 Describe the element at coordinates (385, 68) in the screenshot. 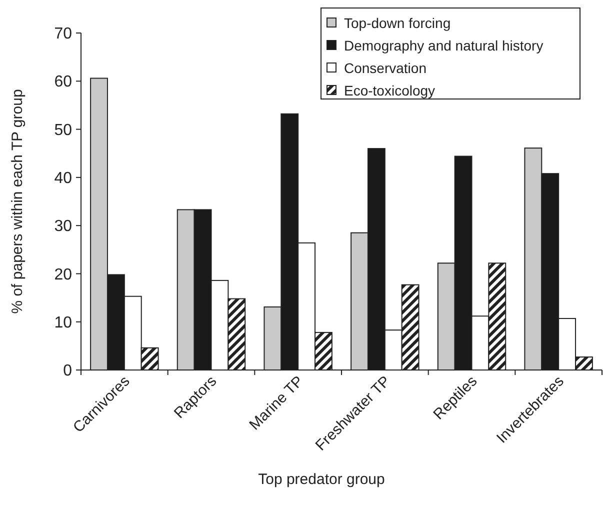

I see `legend-label: Conservation` at that location.